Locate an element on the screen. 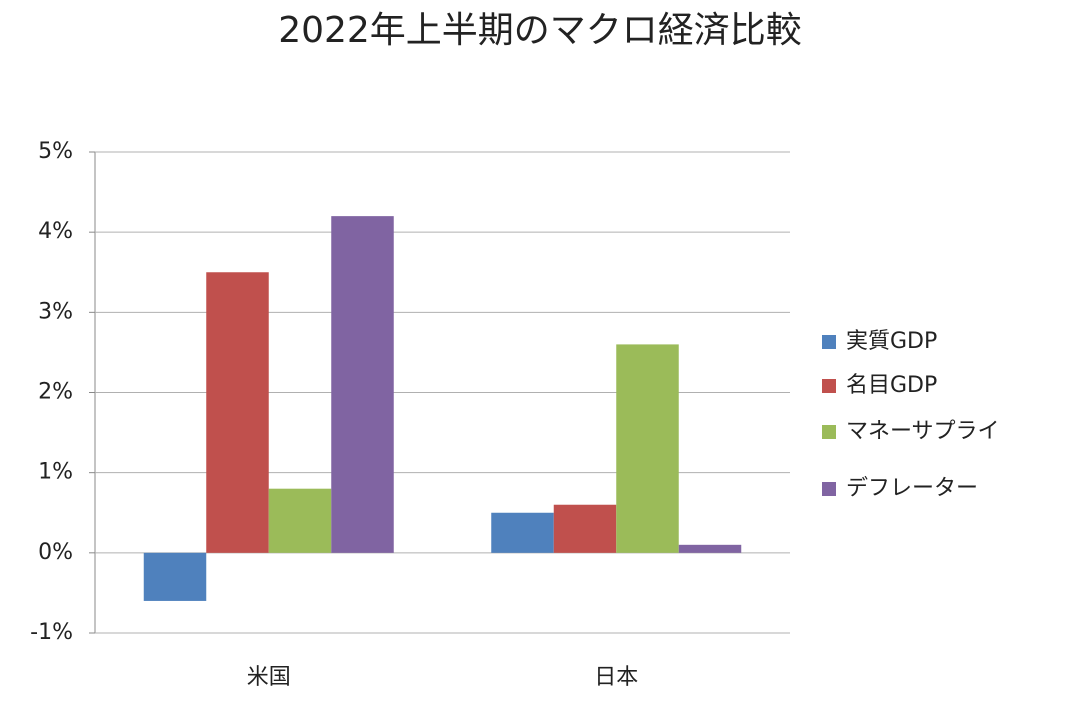 The width and height of the screenshot is (1072, 723). legend-label: マネーサプライ is located at coordinates (923, 431).